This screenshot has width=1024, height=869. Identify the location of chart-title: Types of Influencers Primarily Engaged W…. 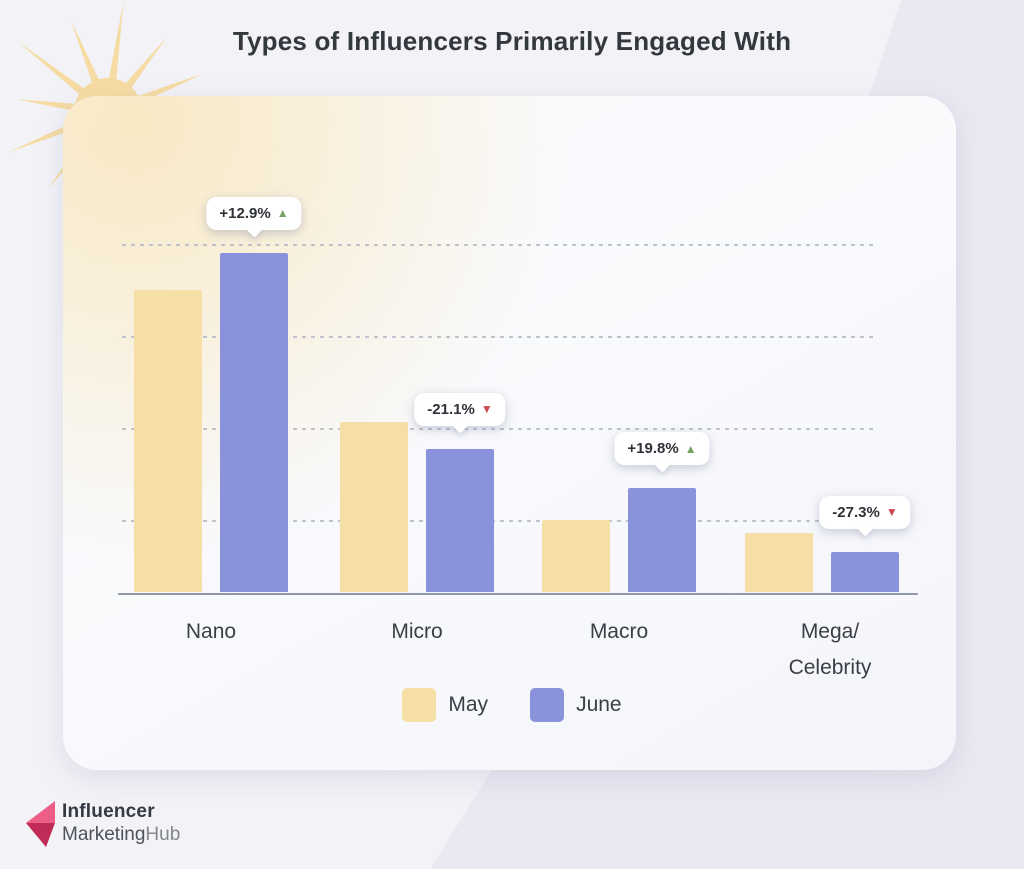
(512, 41).